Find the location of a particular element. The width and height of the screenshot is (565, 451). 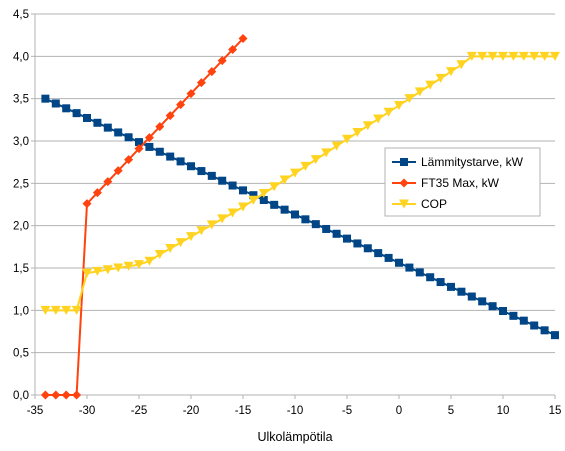

legend-item-1: FT35 Max, kW is located at coordinates (446, 183).